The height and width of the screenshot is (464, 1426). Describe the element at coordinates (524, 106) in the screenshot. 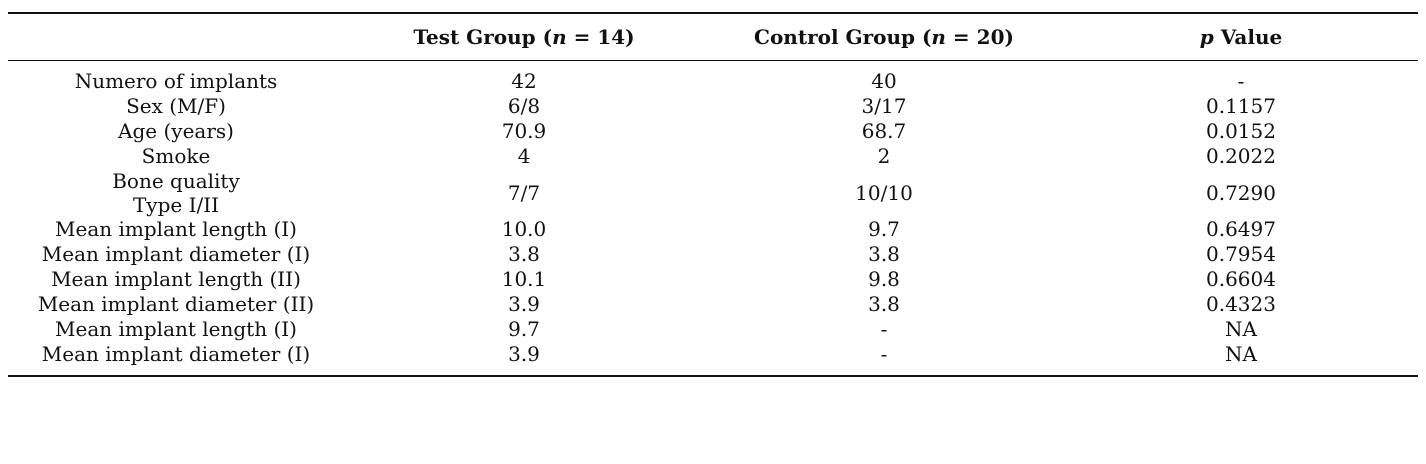

I see `test-value: 6/8` at that location.